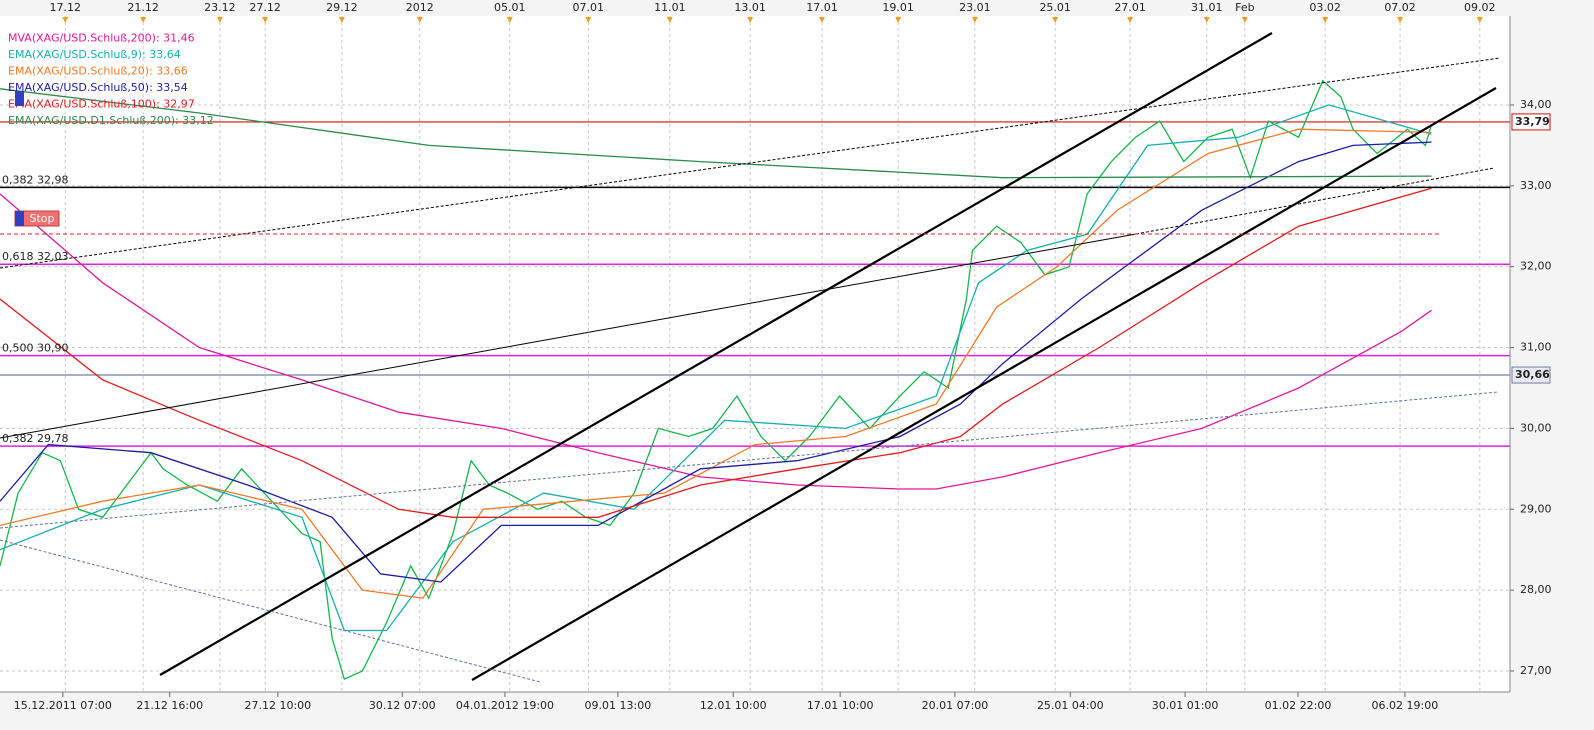 The height and width of the screenshot is (730, 1594). What do you see at coordinates (63, 705) in the screenshot?
I see `x-tick-label: 15.12.2011 07:00` at bounding box center [63, 705].